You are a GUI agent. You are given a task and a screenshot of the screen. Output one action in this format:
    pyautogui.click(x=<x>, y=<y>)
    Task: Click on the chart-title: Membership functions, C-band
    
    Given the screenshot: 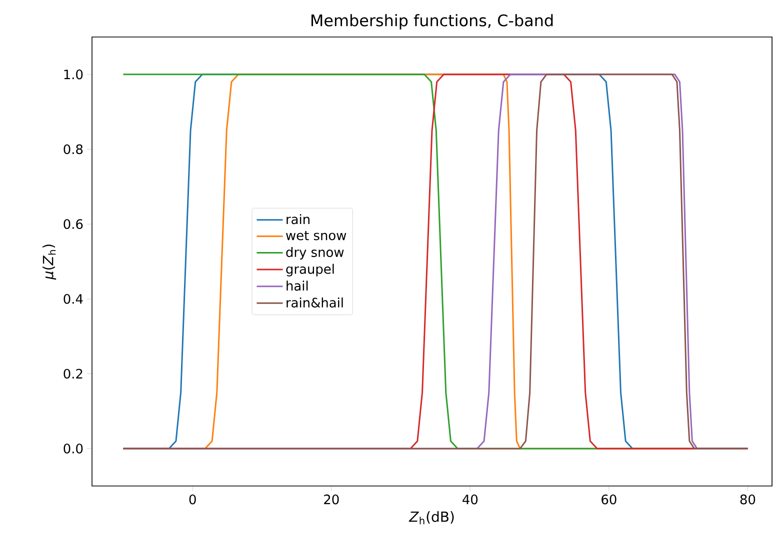 What is the action you would take?
    pyautogui.click(x=432, y=22)
    